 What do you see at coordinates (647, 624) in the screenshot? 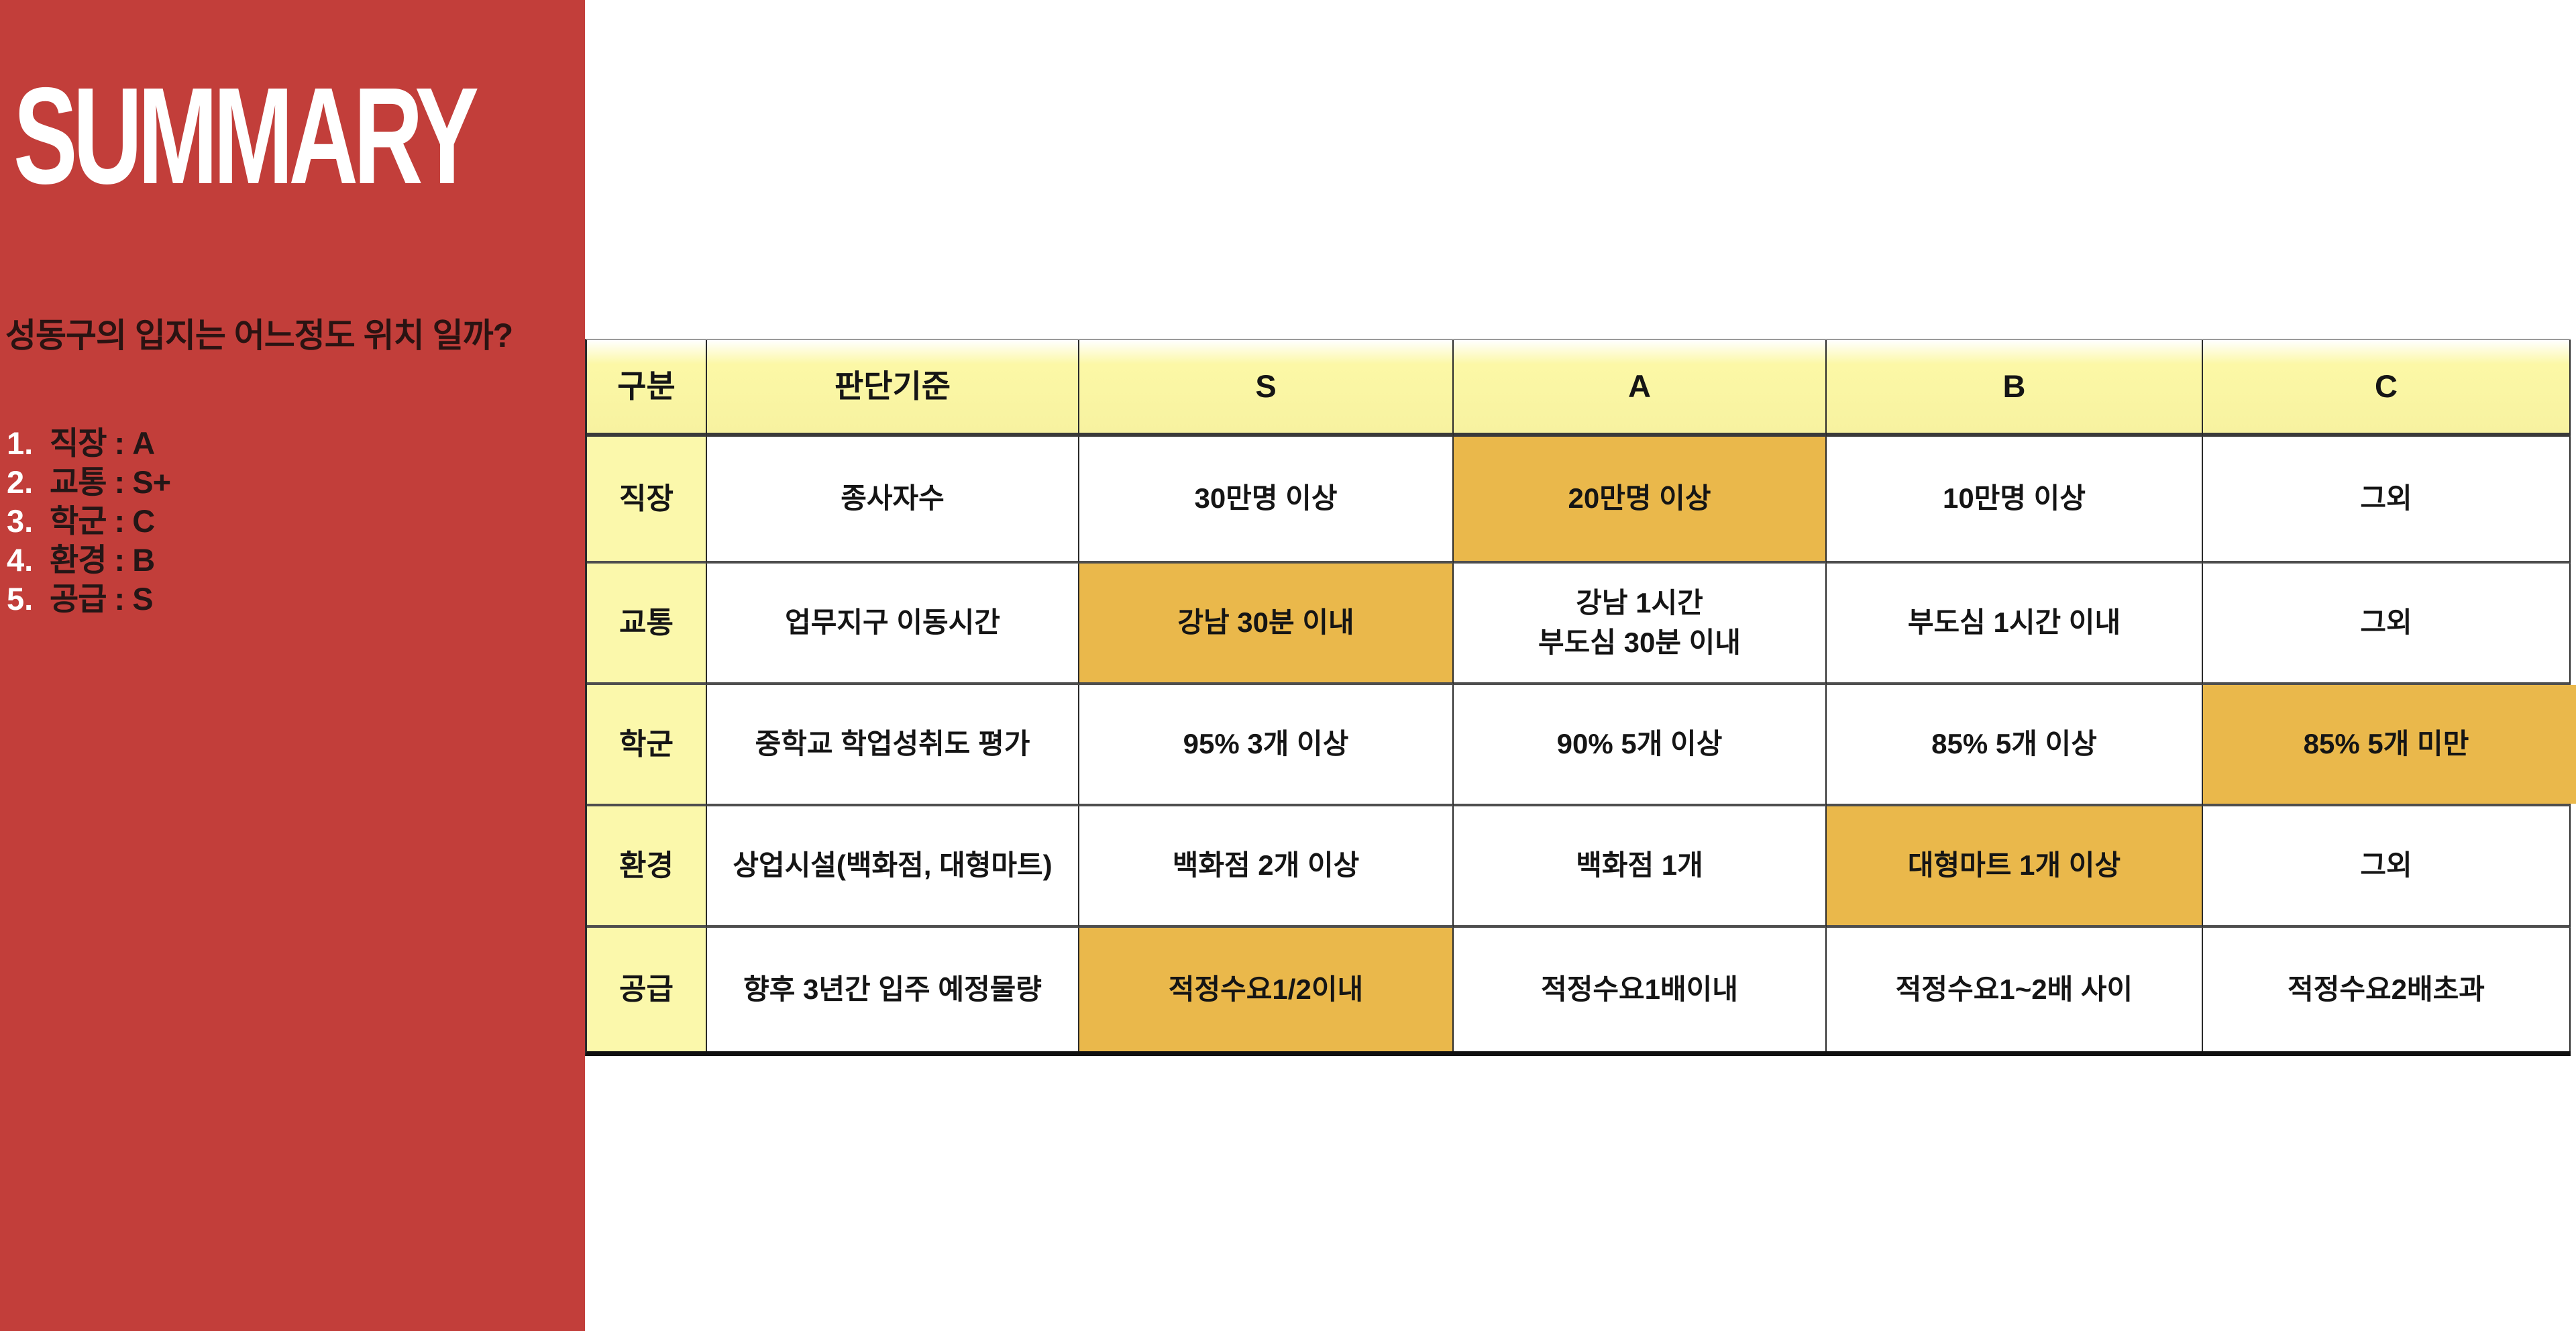
I see `row-header: 교통` at bounding box center [647, 624].